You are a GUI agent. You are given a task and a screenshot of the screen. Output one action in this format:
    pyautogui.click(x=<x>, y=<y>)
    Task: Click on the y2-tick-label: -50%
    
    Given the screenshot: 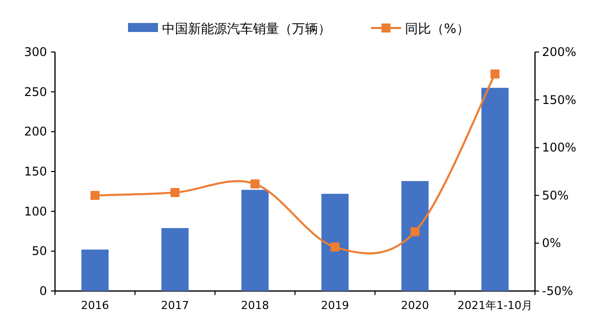 What is the action you would take?
    pyautogui.click(x=558, y=291)
    